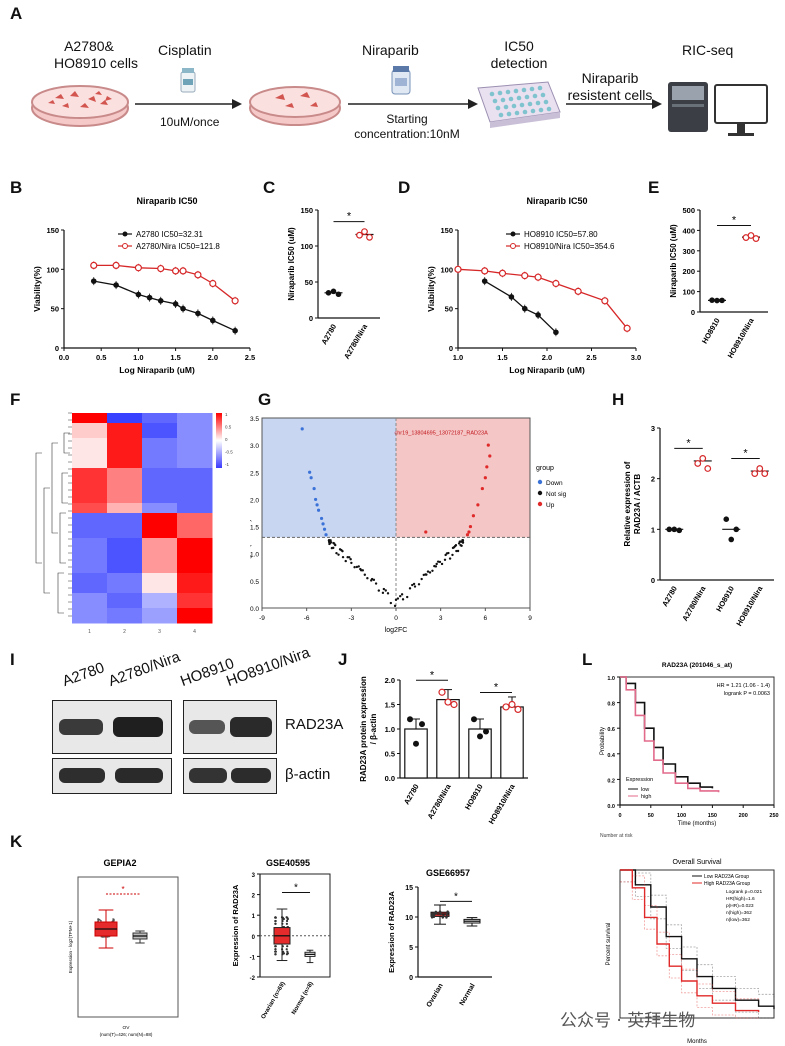 The height and width of the screenshot is (1046, 785). I want to click on category-label: A2780, so click(328, 335).